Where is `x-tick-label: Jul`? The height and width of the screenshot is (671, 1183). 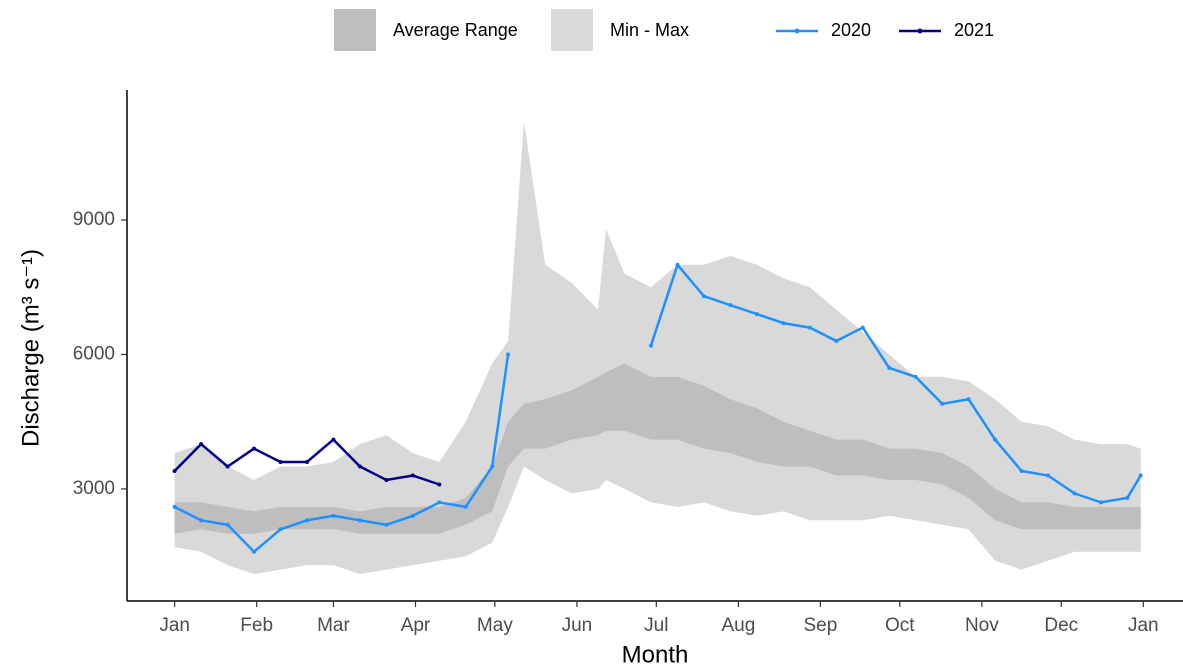
x-tick-label: Jul is located at coordinates (656, 625).